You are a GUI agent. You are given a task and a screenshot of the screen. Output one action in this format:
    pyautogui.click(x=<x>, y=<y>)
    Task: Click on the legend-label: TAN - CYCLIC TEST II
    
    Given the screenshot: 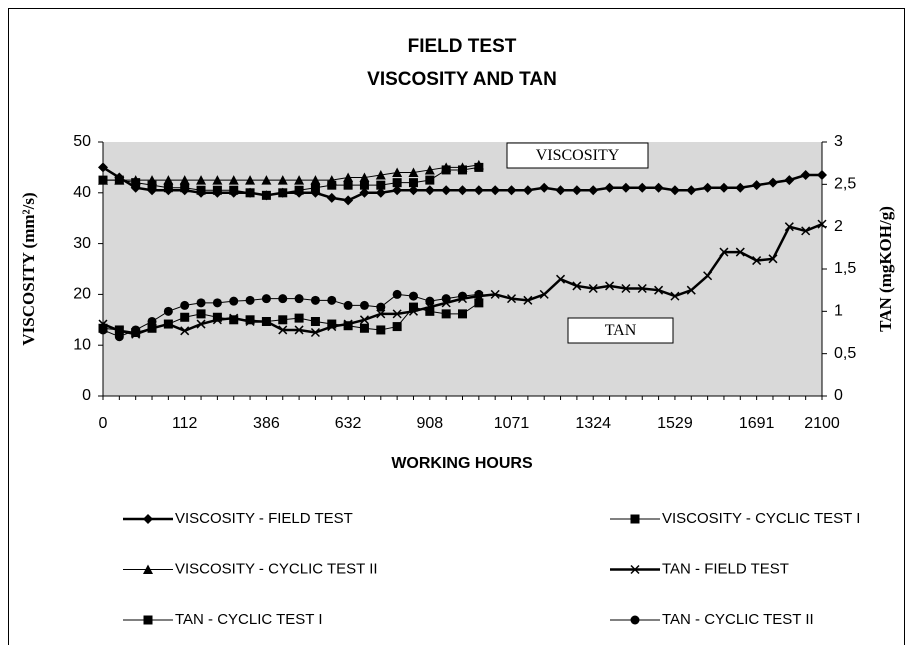 What is the action you would take?
    pyautogui.click(x=738, y=619)
    